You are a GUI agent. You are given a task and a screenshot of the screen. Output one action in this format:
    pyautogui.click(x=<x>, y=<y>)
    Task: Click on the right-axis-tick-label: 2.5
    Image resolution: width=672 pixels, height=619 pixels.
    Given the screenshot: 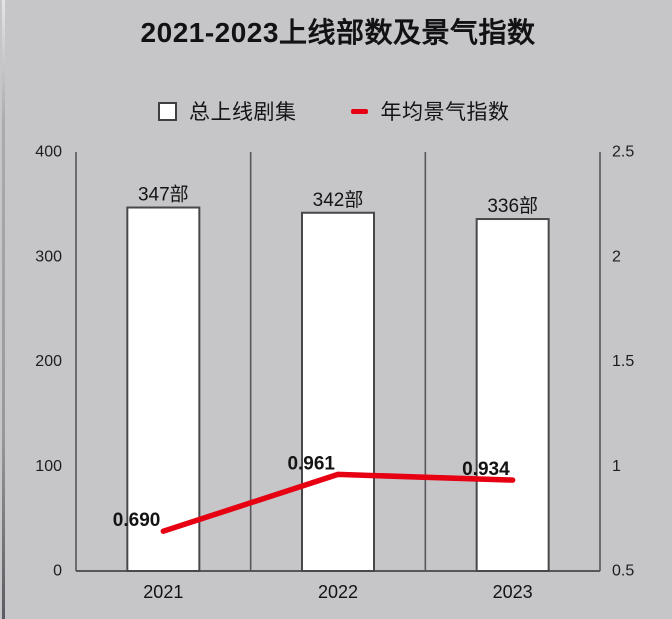 What is the action you would take?
    pyautogui.click(x=623, y=152)
    